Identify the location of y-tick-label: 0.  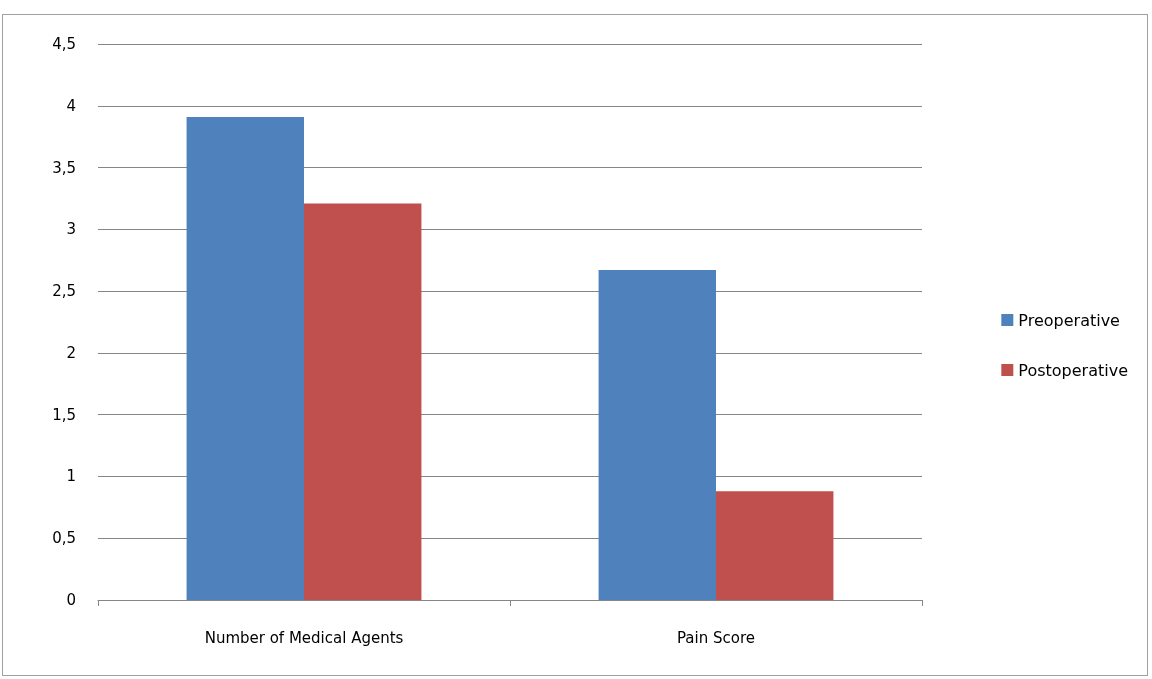
(71, 600).